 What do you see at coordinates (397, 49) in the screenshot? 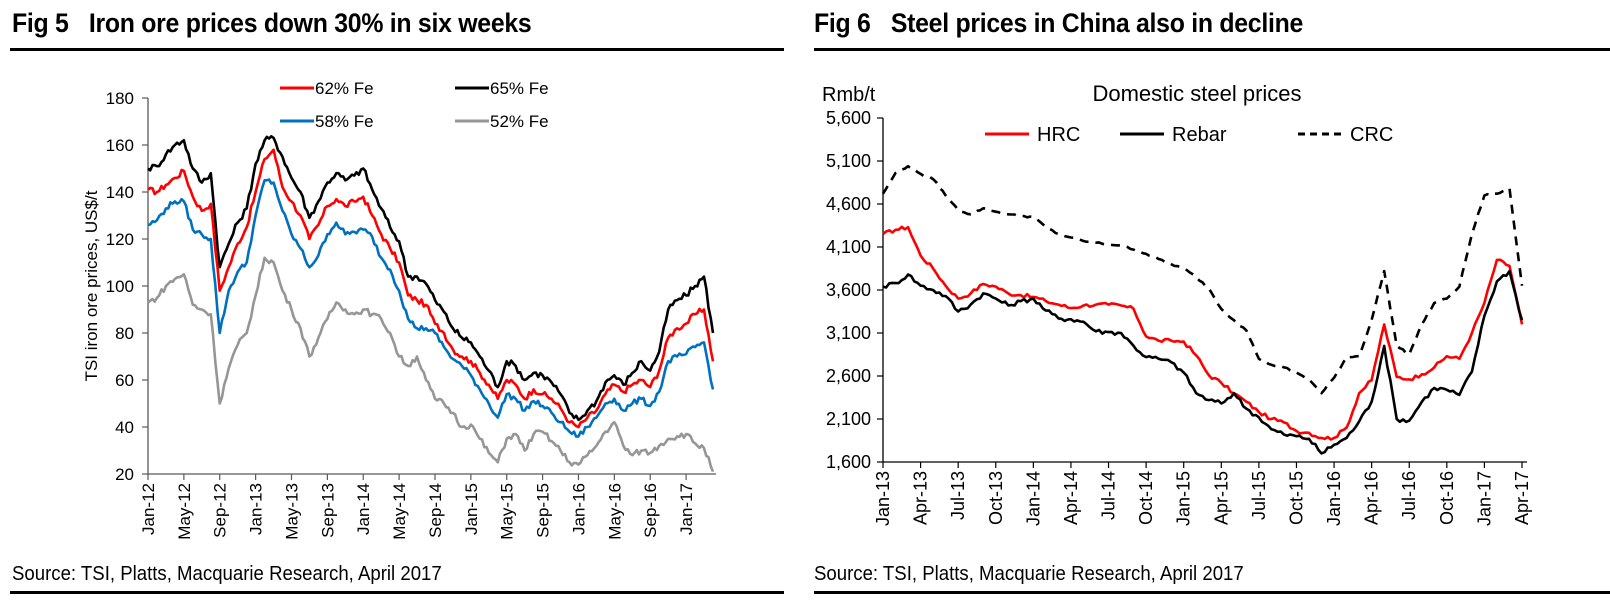
I see `figure-5-top-rule` at bounding box center [397, 49].